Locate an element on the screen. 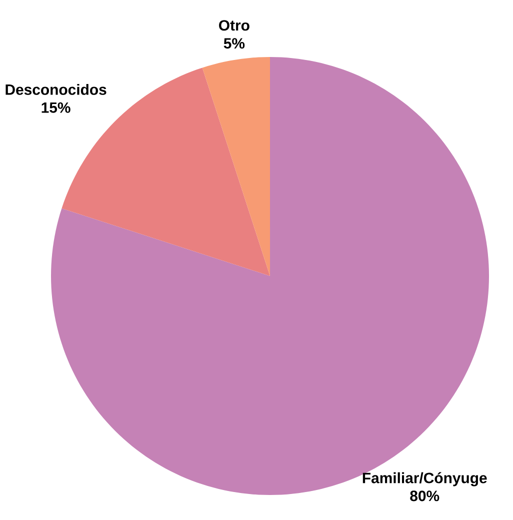 This screenshot has width=513, height=520. data-label: 80% is located at coordinates (425, 496).